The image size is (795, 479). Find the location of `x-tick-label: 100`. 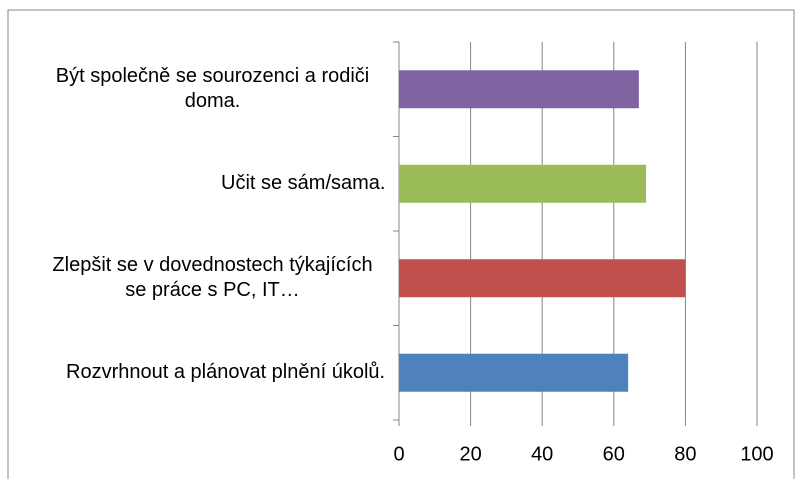

x-tick-label: 100 is located at coordinates (756, 454).